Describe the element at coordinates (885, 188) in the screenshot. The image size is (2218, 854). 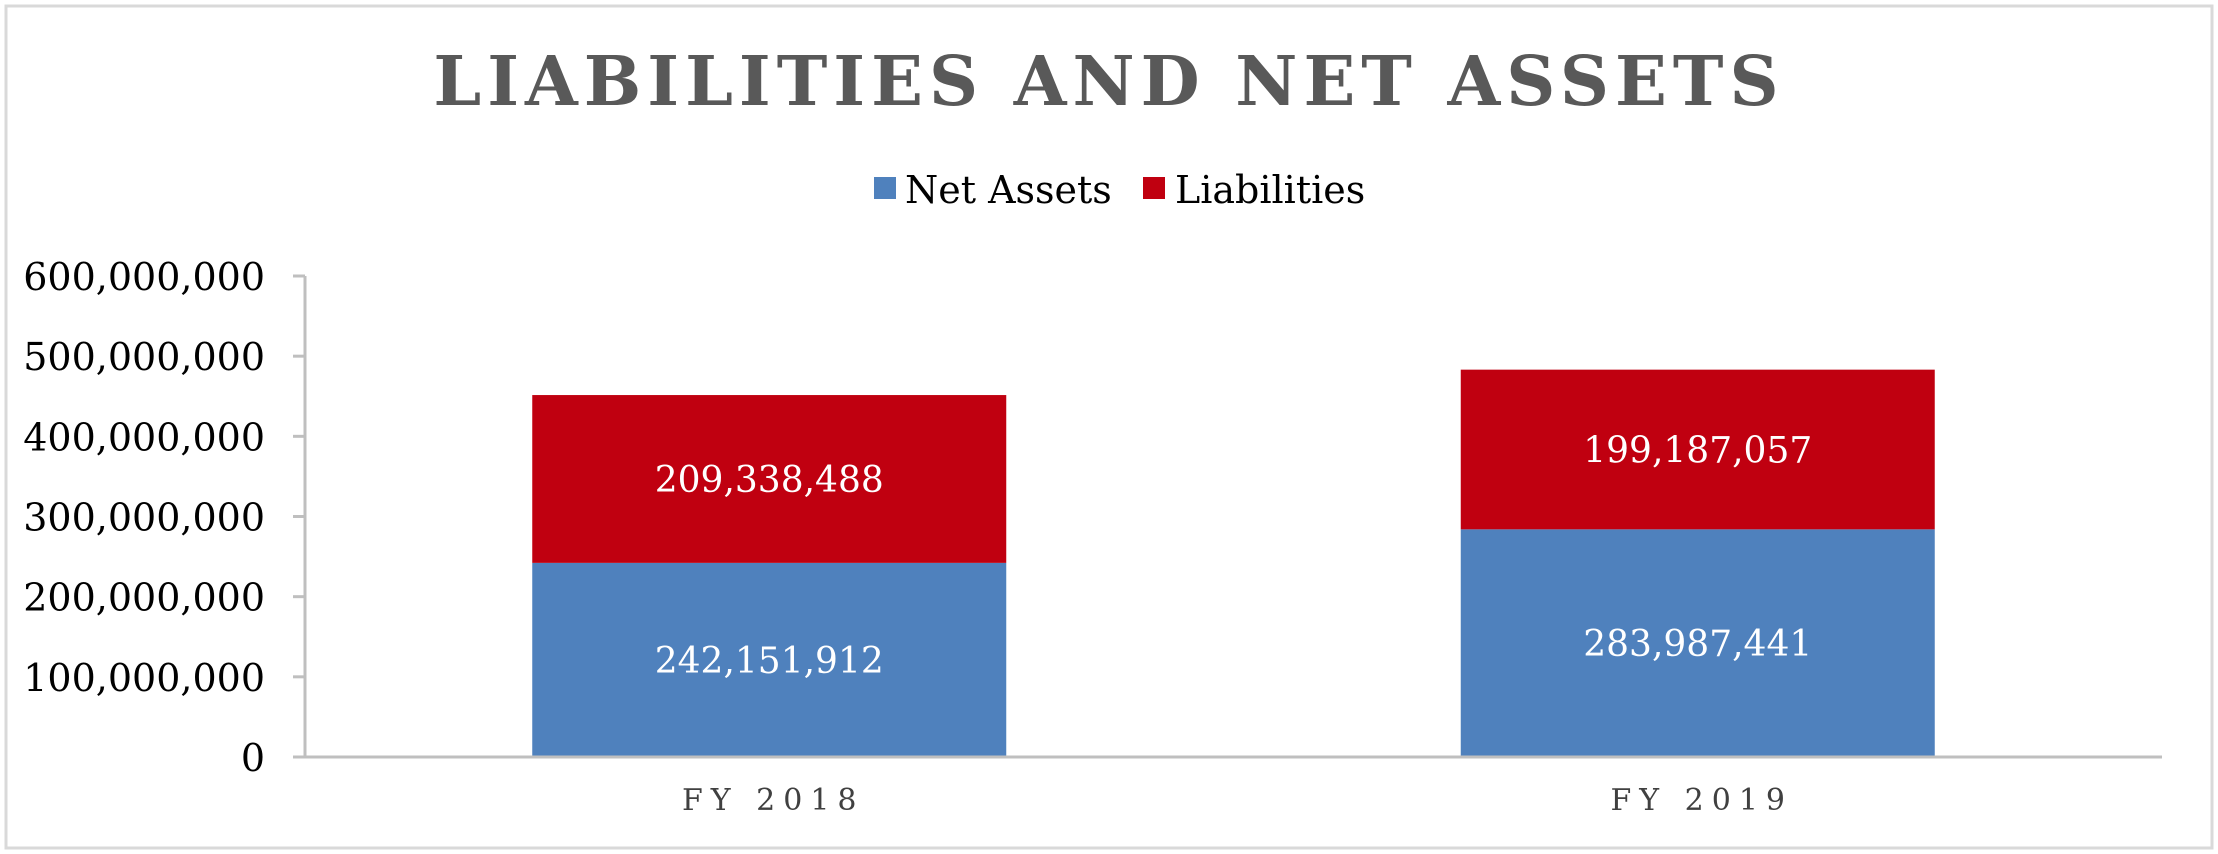
I see `legend-swatch-net-assets` at that location.